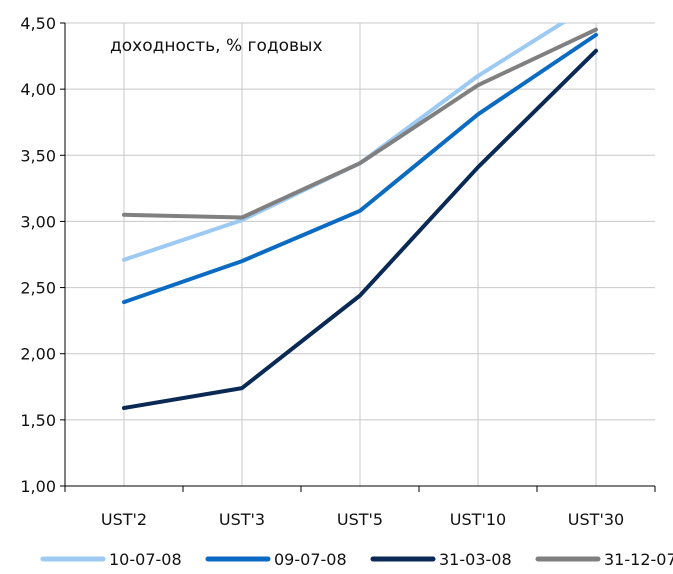 Image resolution: width=673 pixels, height=574 pixels. Describe the element at coordinates (638, 559) in the screenshot. I see `legend-label: 31-12-07` at that location.